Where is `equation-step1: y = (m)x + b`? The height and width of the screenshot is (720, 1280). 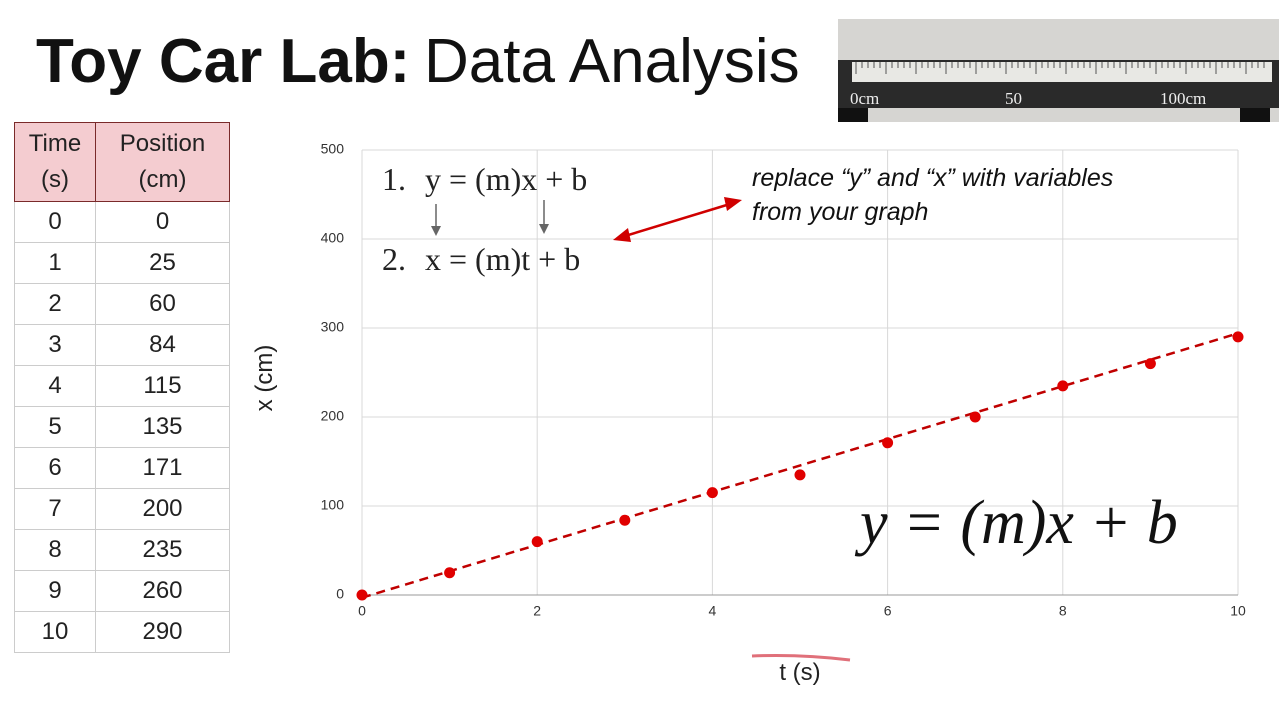
equation-step1: y = (m)x + b is located at coordinates (506, 179).